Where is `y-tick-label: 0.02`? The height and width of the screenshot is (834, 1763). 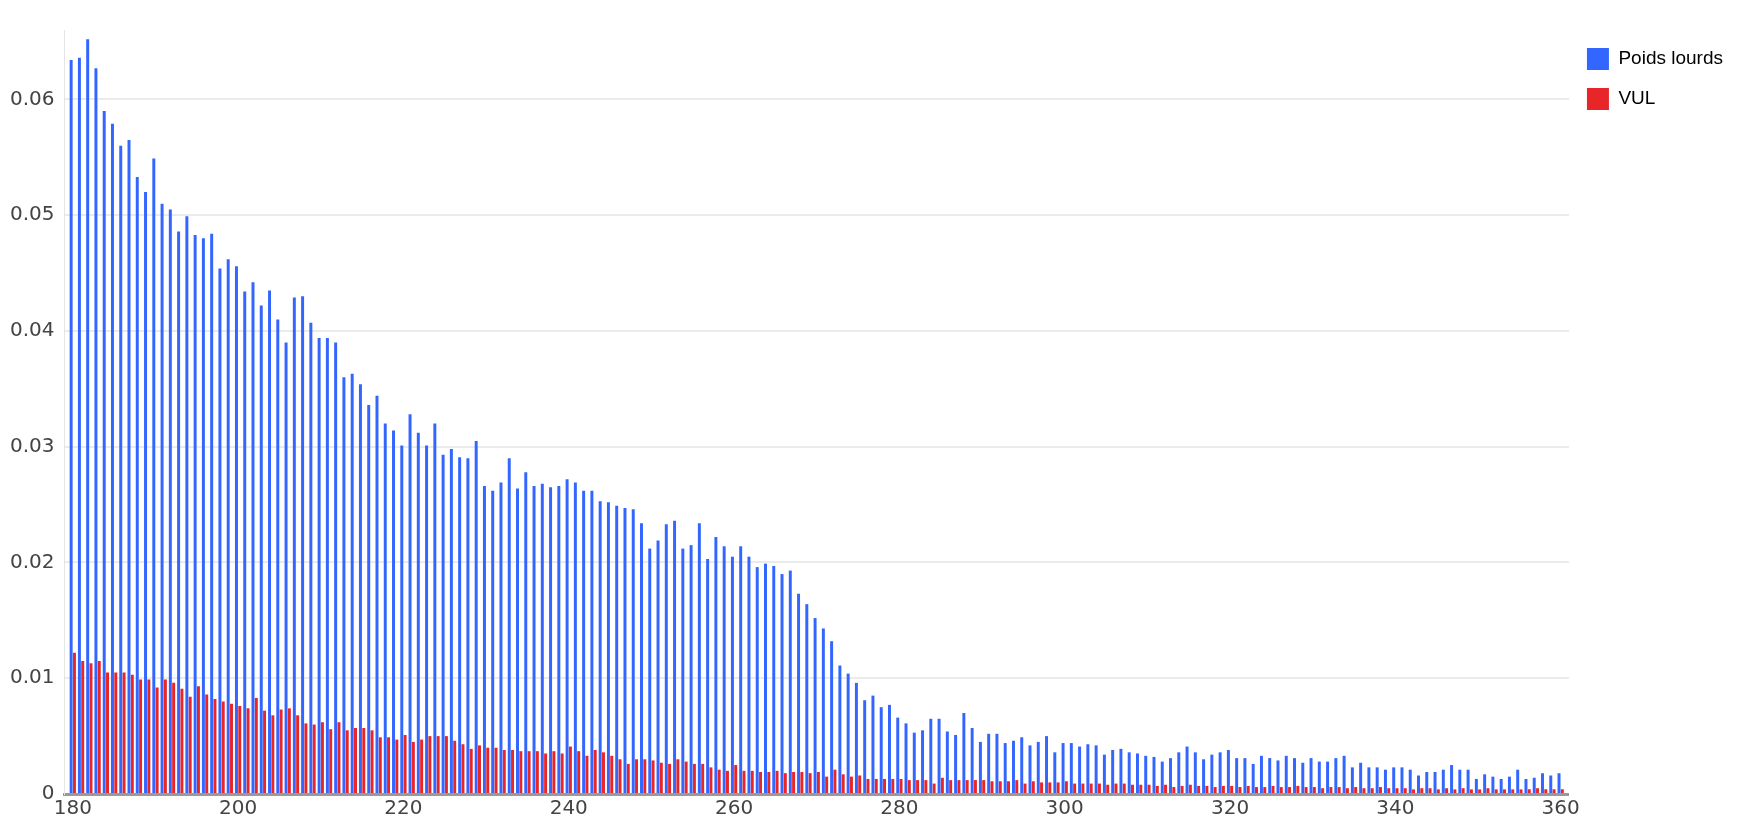
y-tick-label: 0.02 is located at coordinates (32, 560).